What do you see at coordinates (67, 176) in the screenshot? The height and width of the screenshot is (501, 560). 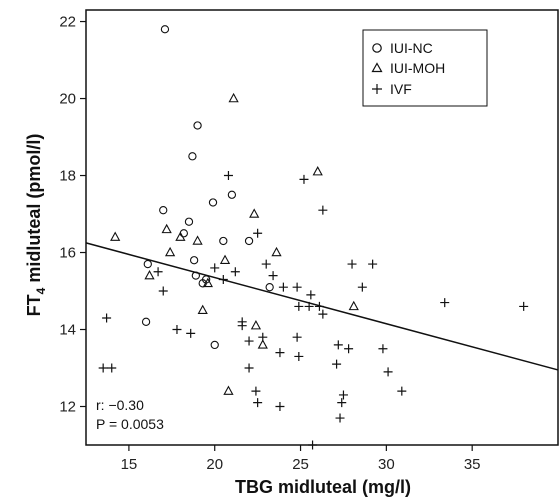 I see `y-tick-label: 18` at bounding box center [67, 176].